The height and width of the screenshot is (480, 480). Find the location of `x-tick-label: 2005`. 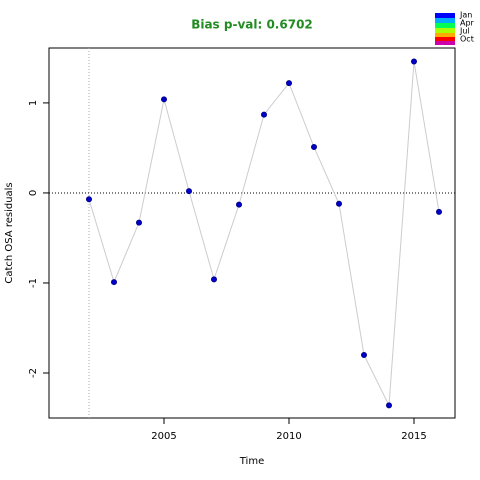

x-tick-label: 2005 is located at coordinates (163, 436).